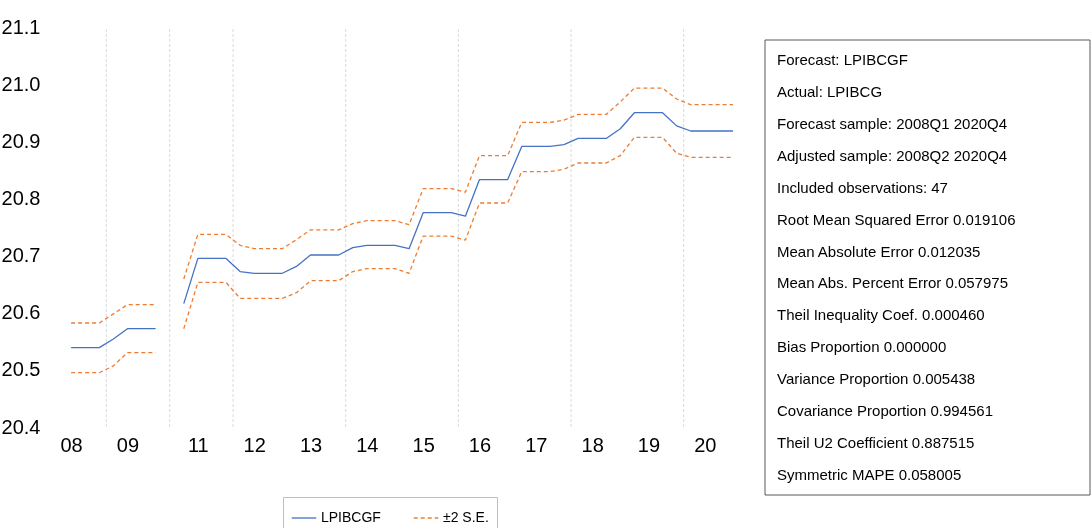  I want to click on text: Mean Absolute Error 0.012035, so click(879, 251).